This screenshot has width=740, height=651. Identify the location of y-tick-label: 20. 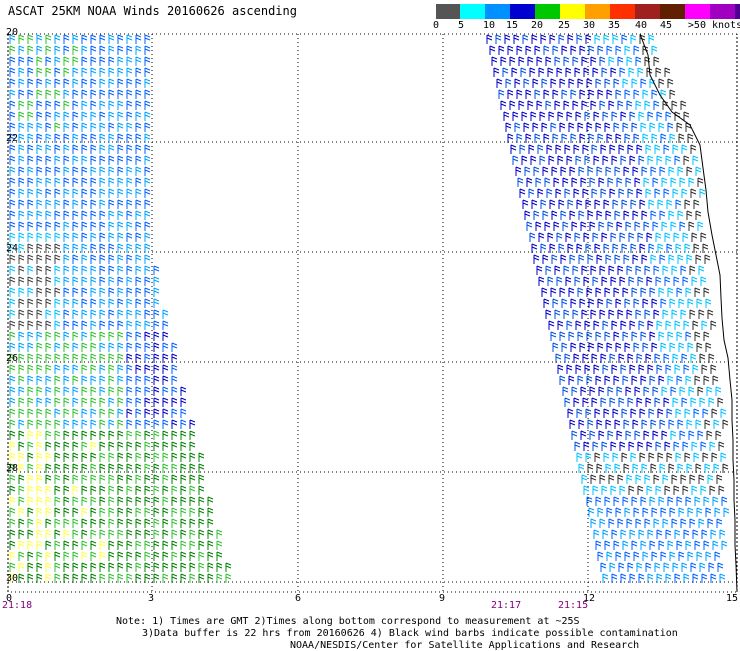
(12, 32).